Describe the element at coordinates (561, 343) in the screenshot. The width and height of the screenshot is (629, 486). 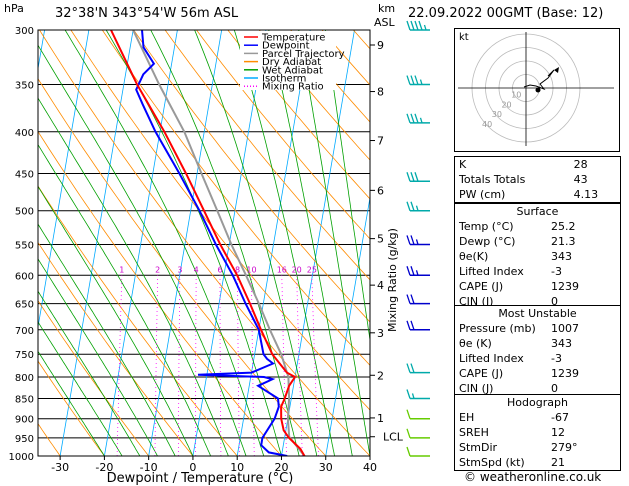
I see `stat-value: 343` at that location.